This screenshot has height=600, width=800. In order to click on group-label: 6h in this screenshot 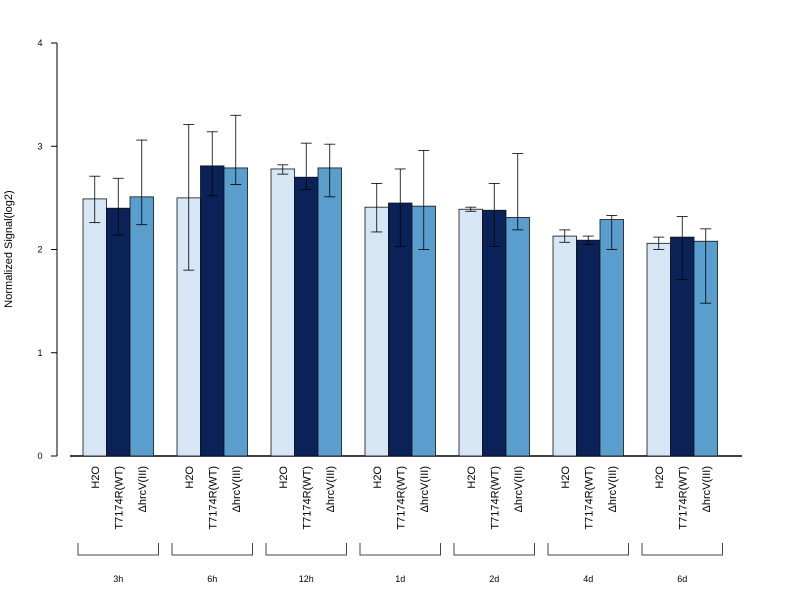, I will do `click(212, 579)`.